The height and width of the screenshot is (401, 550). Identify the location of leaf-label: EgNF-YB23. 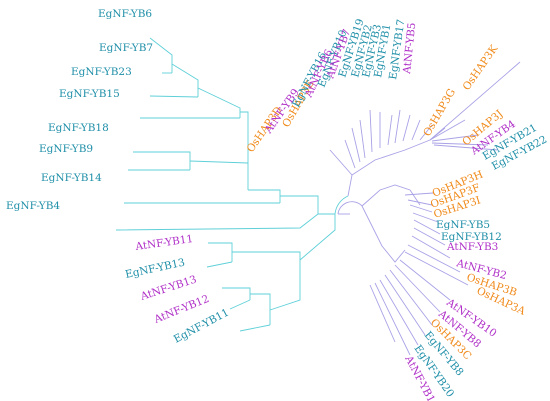
(101, 72).